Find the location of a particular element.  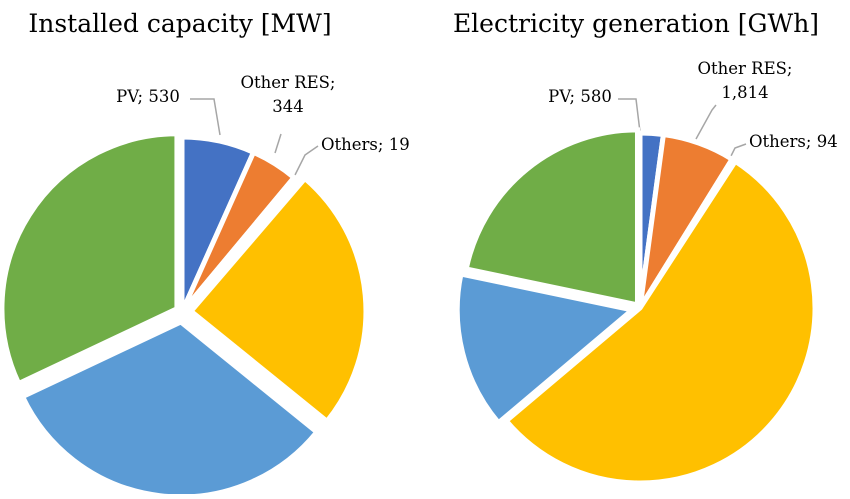

data-label-others: Others; 19 is located at coordinates (365, 144).